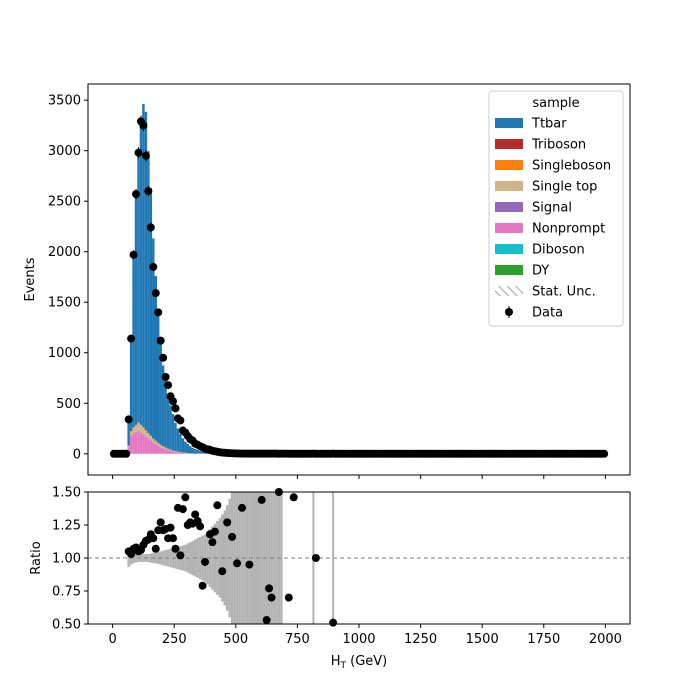  What do you see at coordinates (420, 639) in the screenshot?
I see `x-tick-label: 1250` at bounding box center [420, 639].